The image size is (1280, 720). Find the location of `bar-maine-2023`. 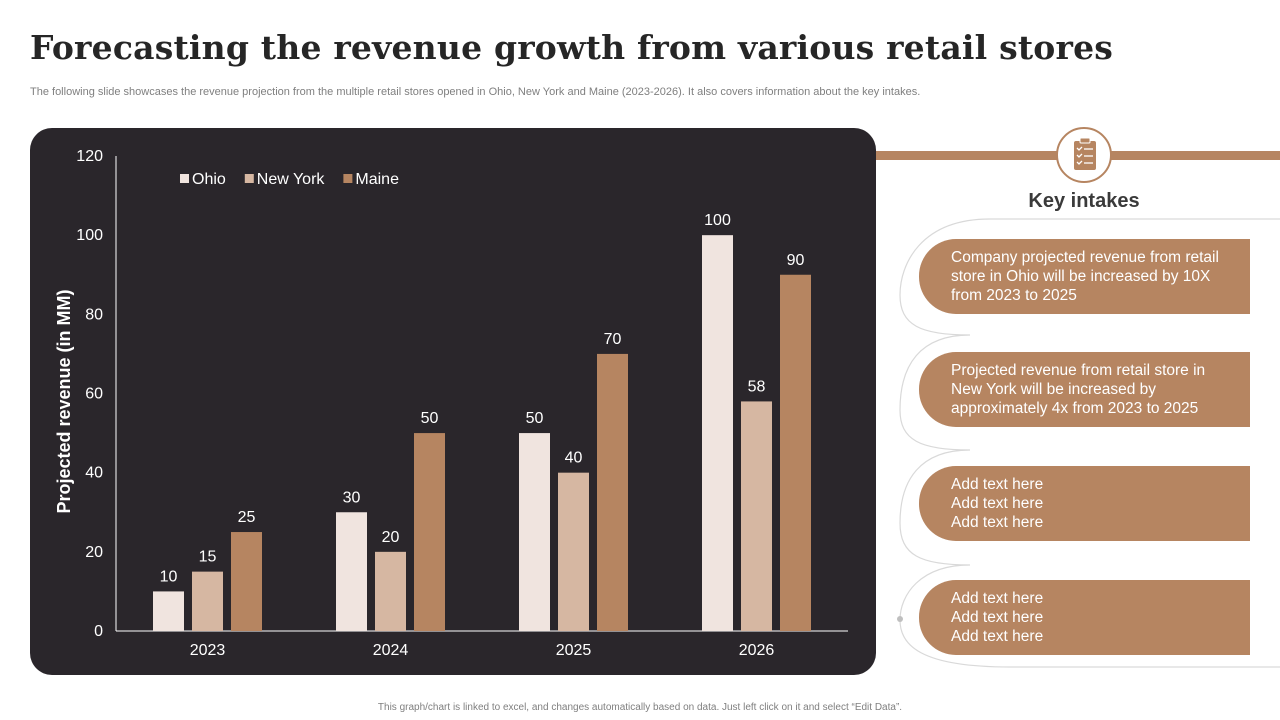

bar-maine-2023 is located at coordinates (246, 581).